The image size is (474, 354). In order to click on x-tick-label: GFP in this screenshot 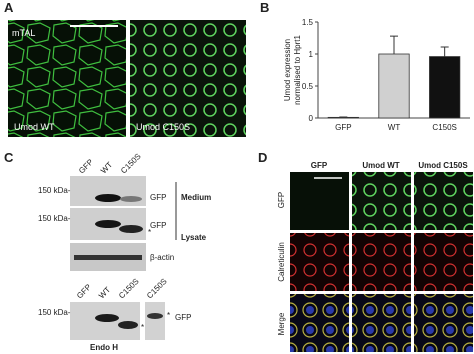, I will do `click(343, 127)`.